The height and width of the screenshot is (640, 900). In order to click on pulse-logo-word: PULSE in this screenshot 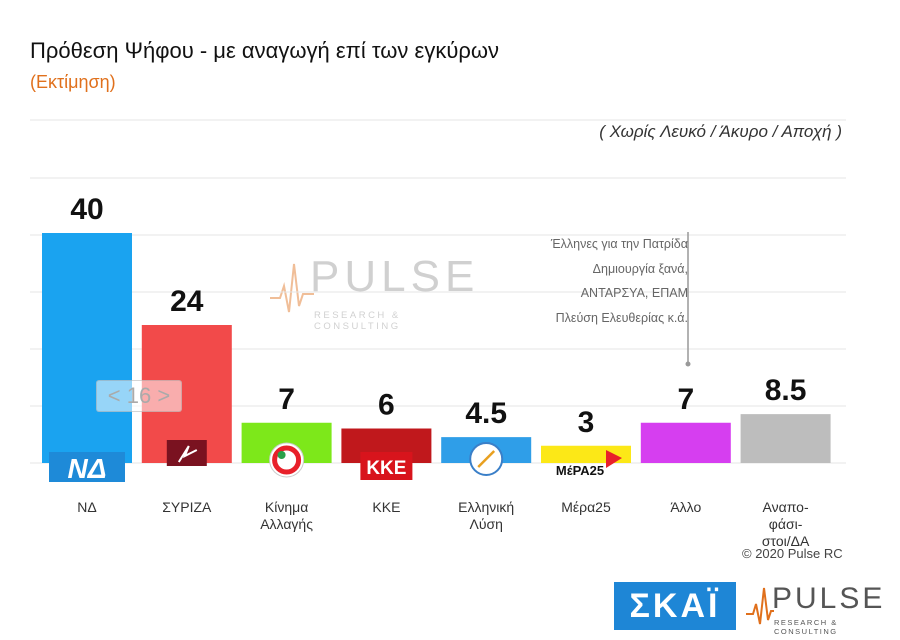, I will do `click(829, 598)`.